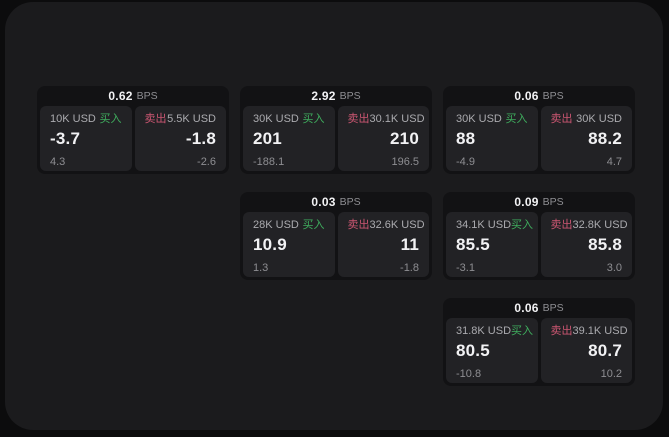 This screenshot has width=669, height=437. Describe the element at coordinates (466, 139) in the screenshot. I see `buy-price: 88` at that location.